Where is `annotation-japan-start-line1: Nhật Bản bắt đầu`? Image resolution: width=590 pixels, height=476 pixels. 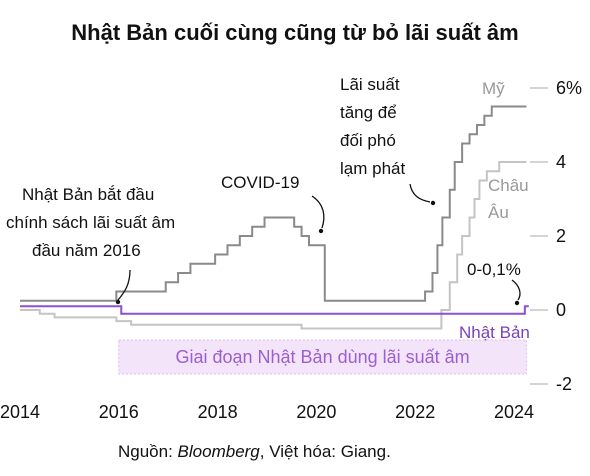 annotation-japan-start-line1: Nhật Bản bắt đầu is located at coordinates (88, 194).